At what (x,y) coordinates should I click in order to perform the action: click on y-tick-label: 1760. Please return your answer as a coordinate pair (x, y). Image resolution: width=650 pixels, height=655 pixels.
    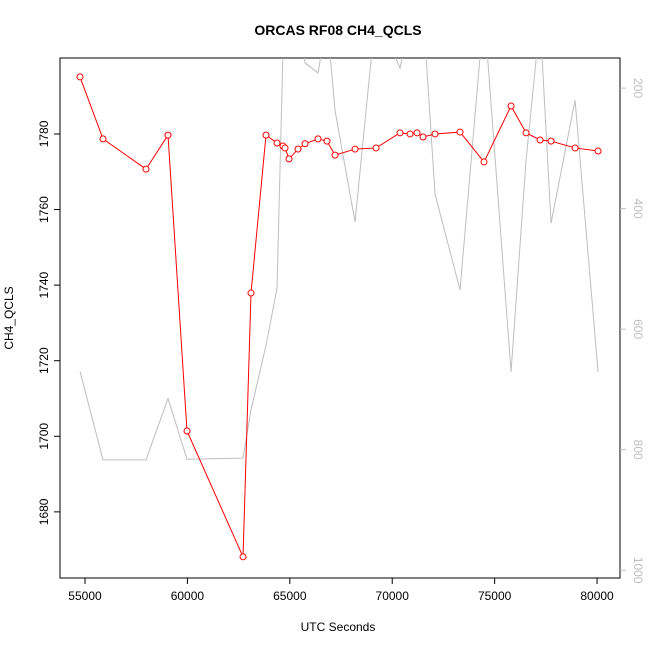
    Looking at the image, I should click on (44, 209).